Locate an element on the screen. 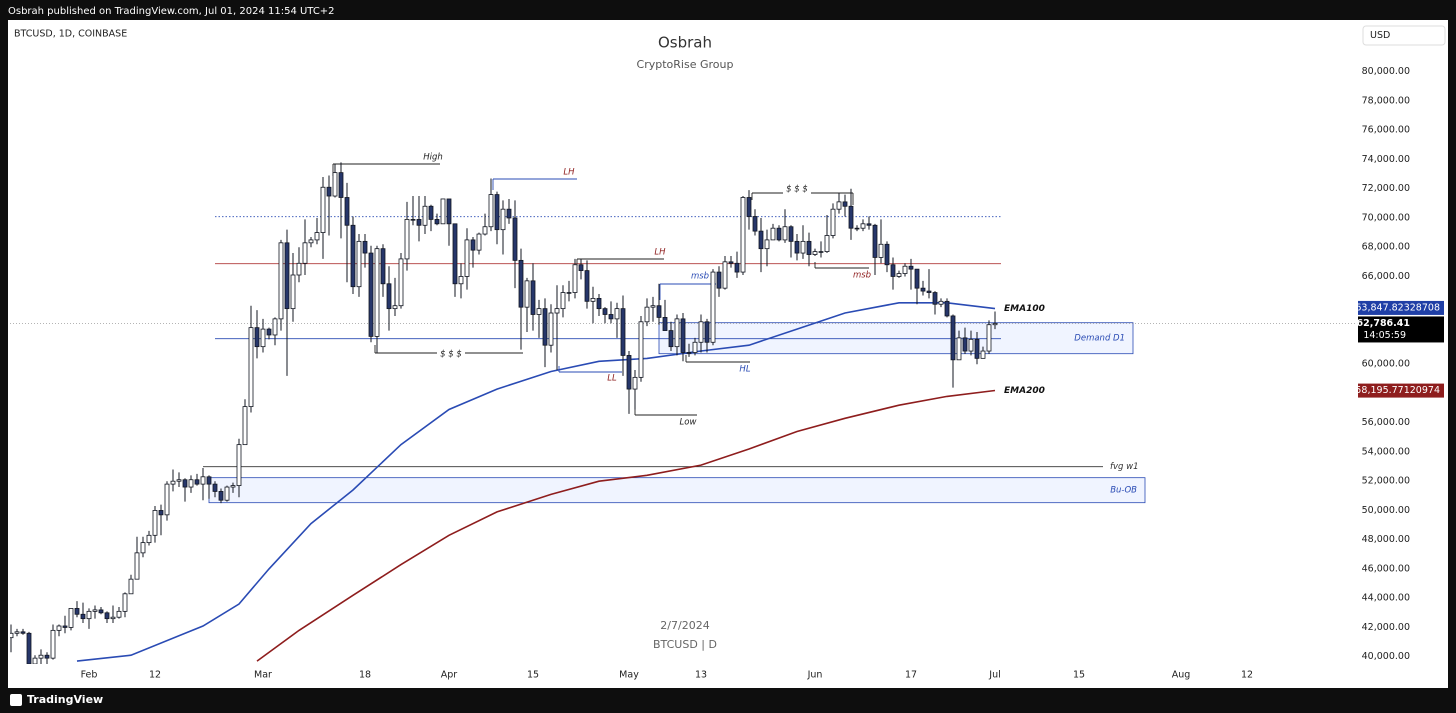 Image resolution: width=1456 pixels, height=713 pixels. x-tick-label: 13 is located at coordinates (701, 675).